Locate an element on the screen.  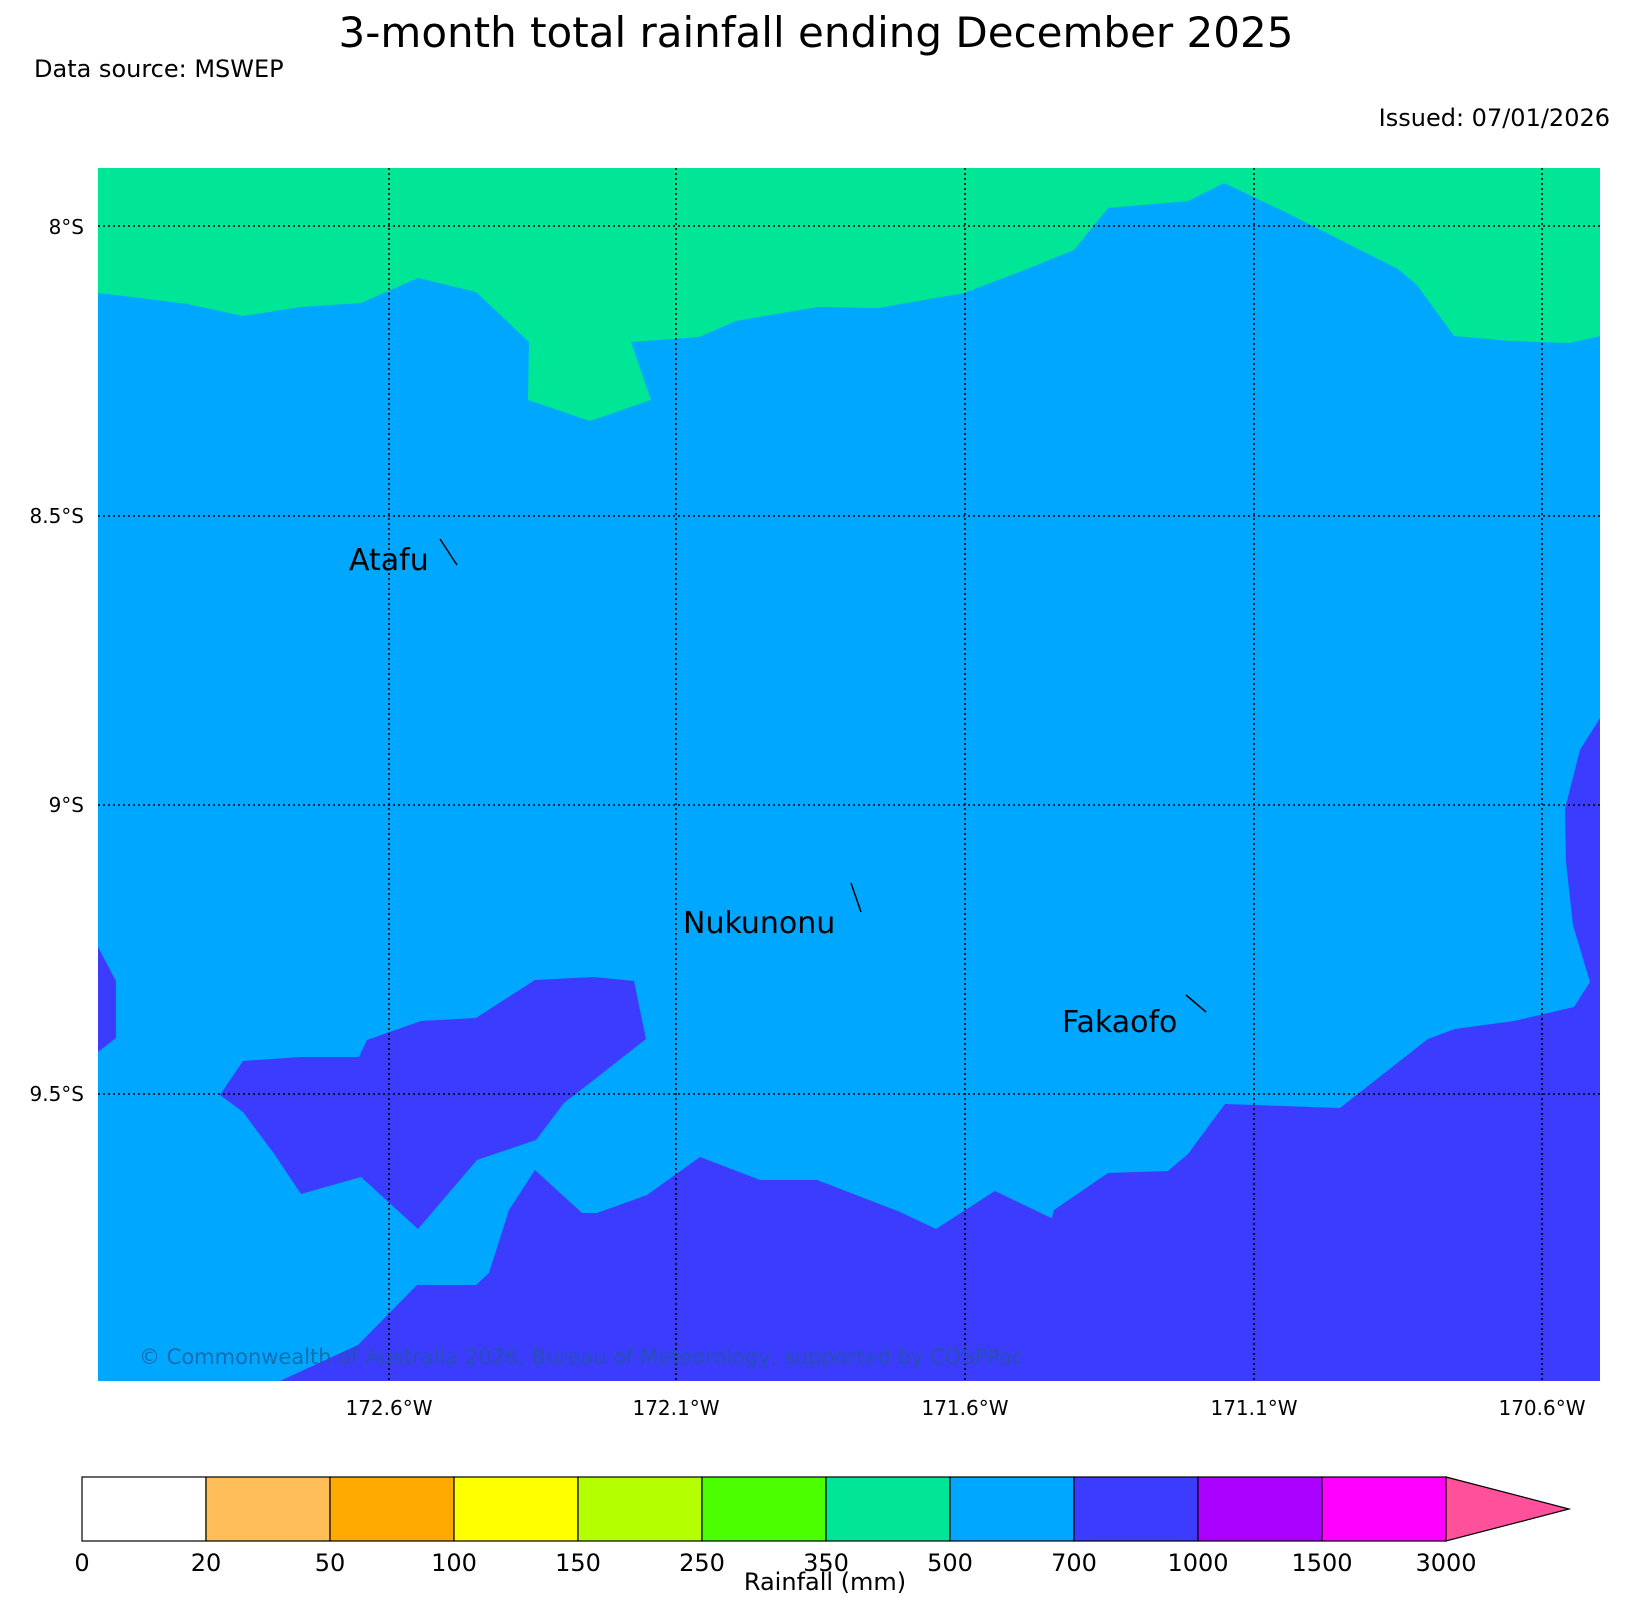
colorbar-tick-label: 700 is located at coordinates (1074, 1563).